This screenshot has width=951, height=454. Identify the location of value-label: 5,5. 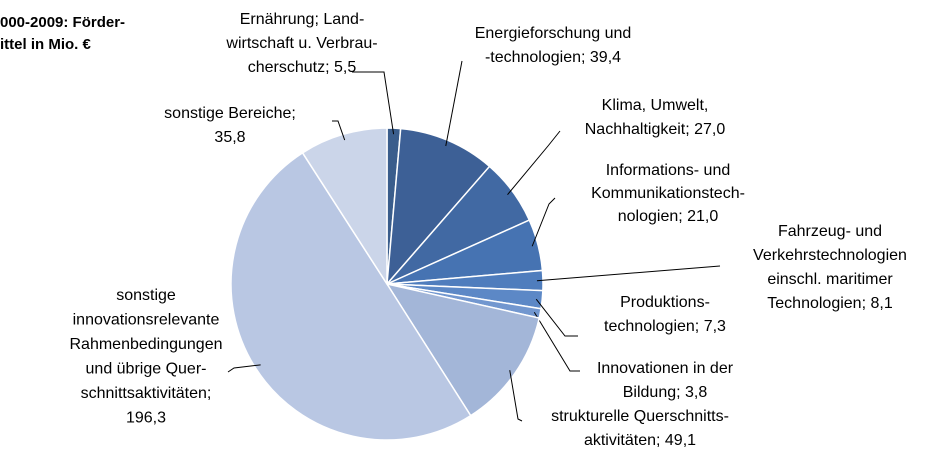
(345, 67).